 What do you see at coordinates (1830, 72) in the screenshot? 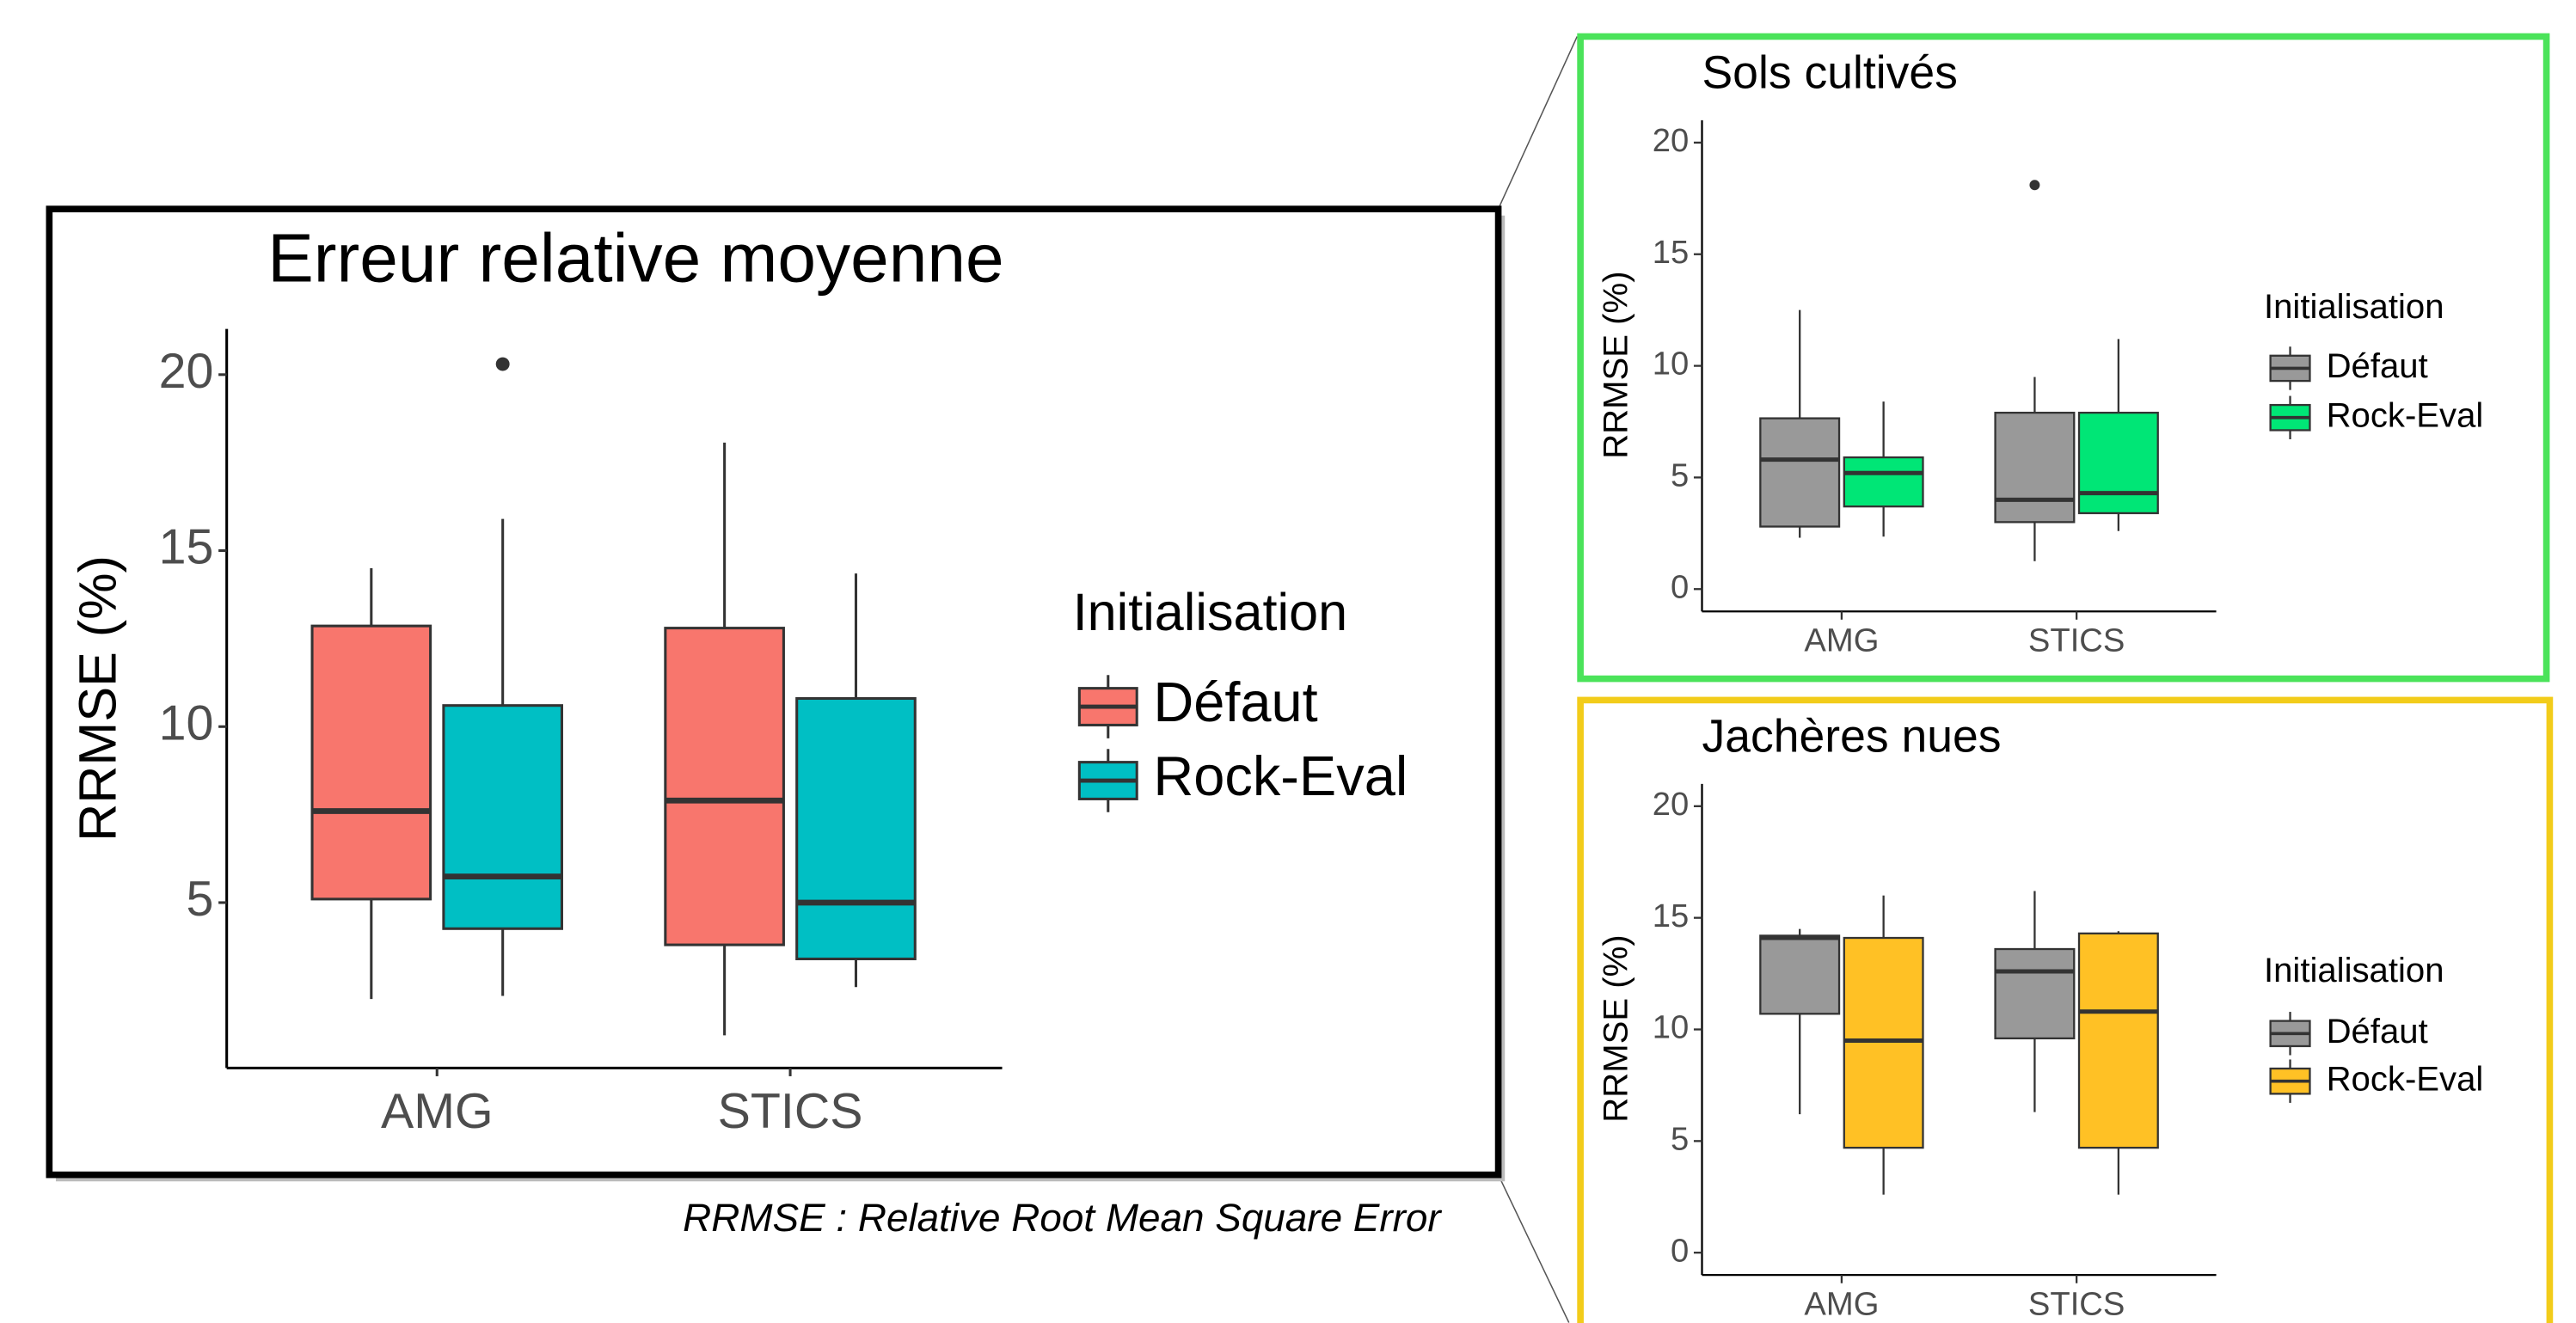
I see `chart-title: Sols cultivés` at bounding box center [1830, 72].